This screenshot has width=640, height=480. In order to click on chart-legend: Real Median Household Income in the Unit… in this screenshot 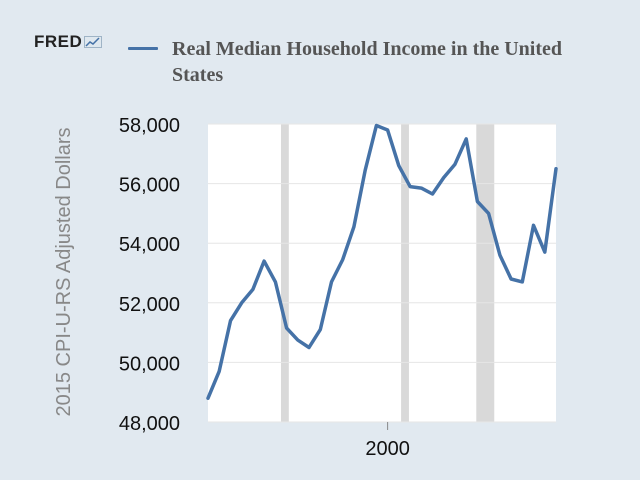, I will do `click(360, 62)`.